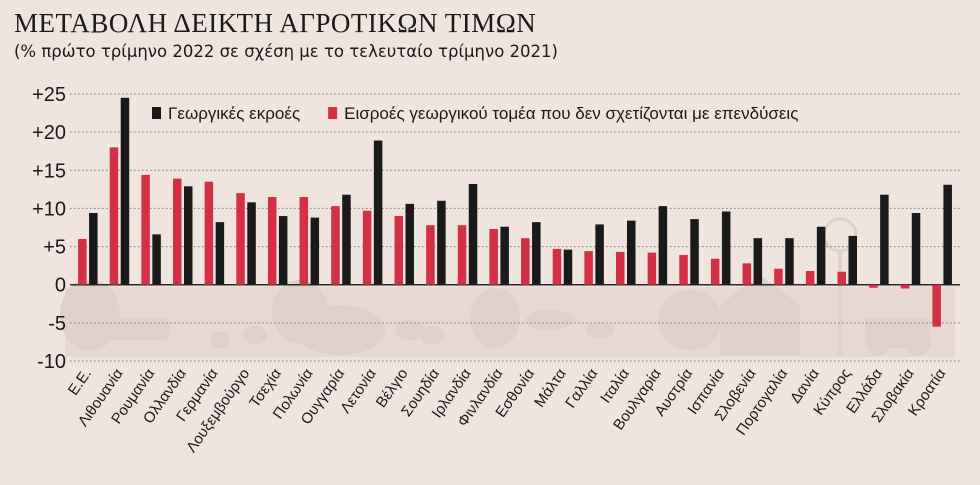 The height and width of the screenshot is (485, 980). Describe the element at coordinates (60, 286) in the screenshot. I see `y-tick-label: 0` at that location.